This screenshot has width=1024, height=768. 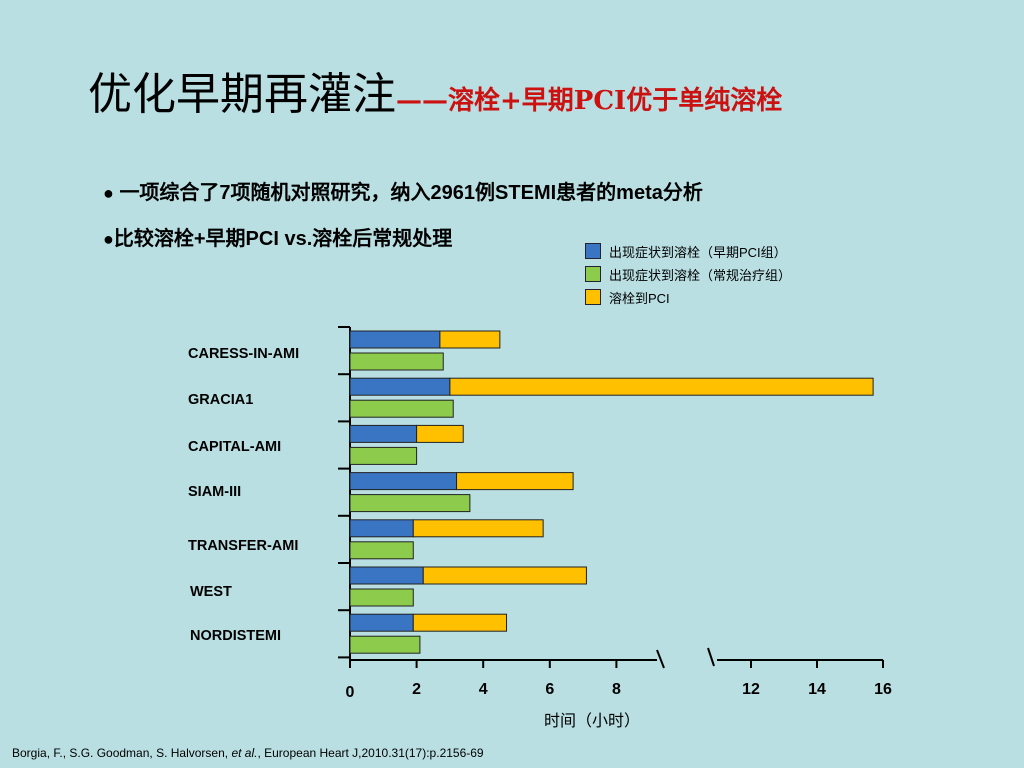 I want to click on x-tick-label: 4, so click(x=483, y=689).